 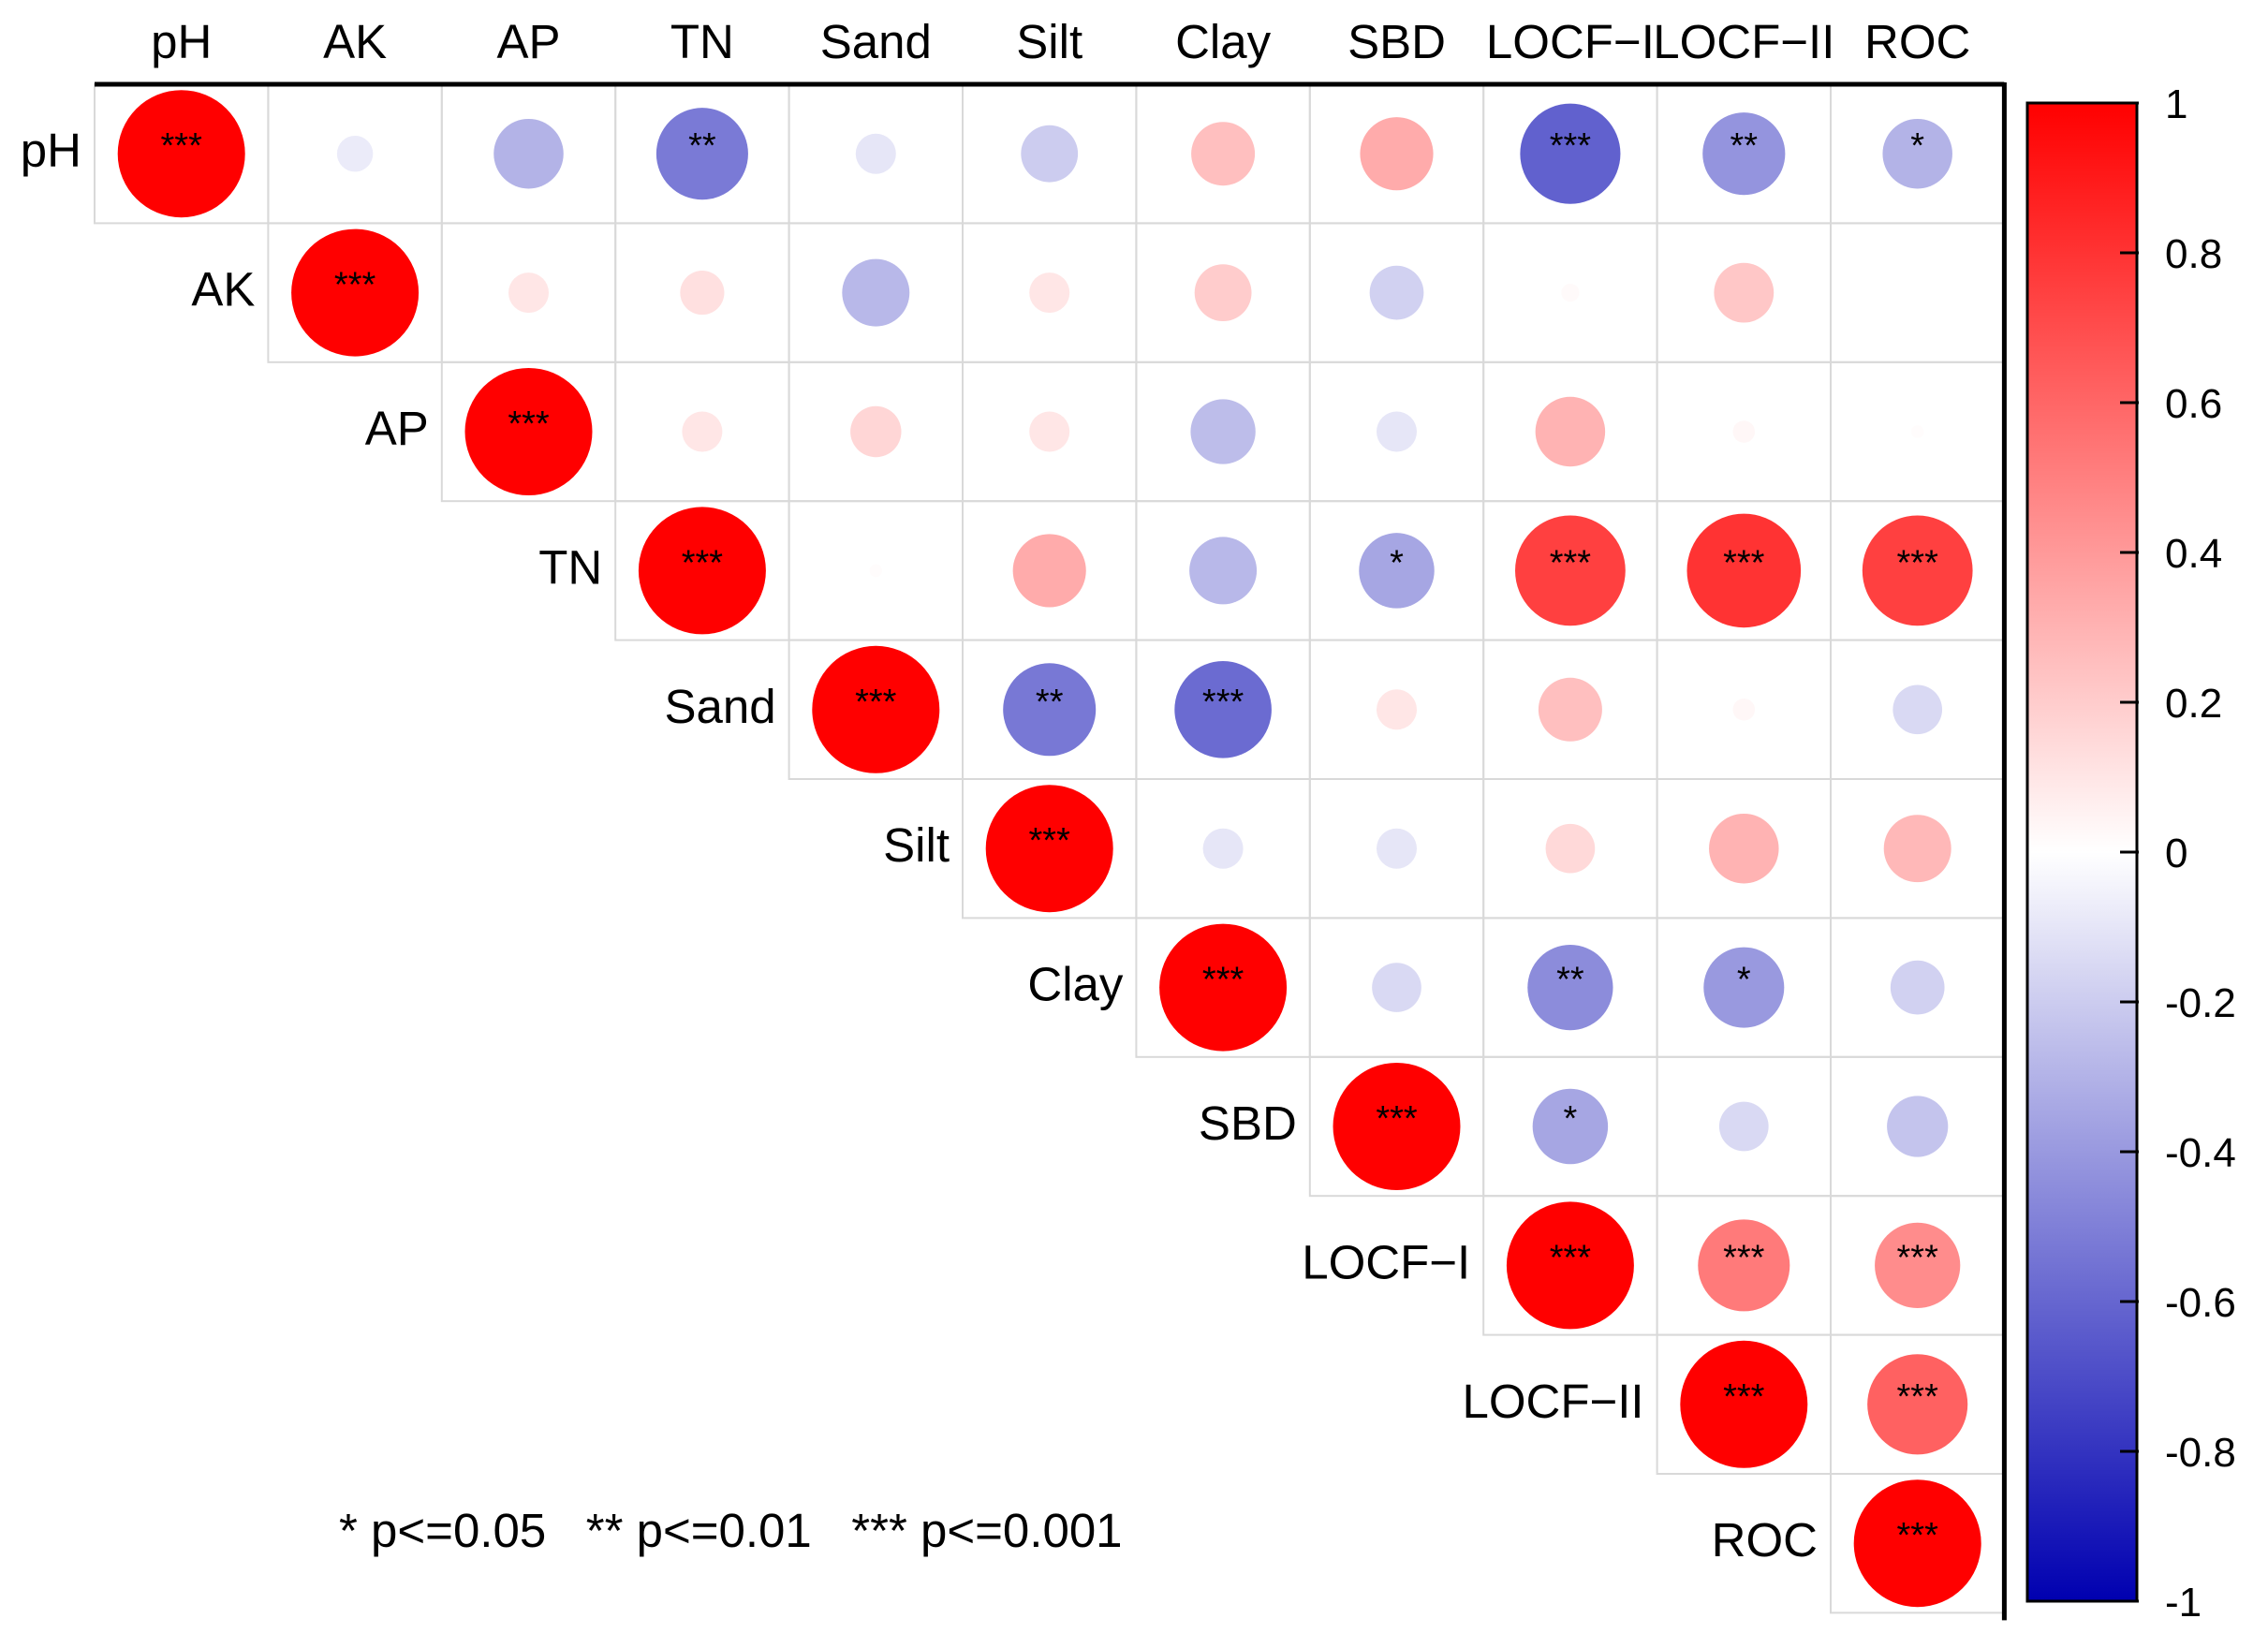 I want to click on sig-mark-0-3: **, so click(x=702, y=146).